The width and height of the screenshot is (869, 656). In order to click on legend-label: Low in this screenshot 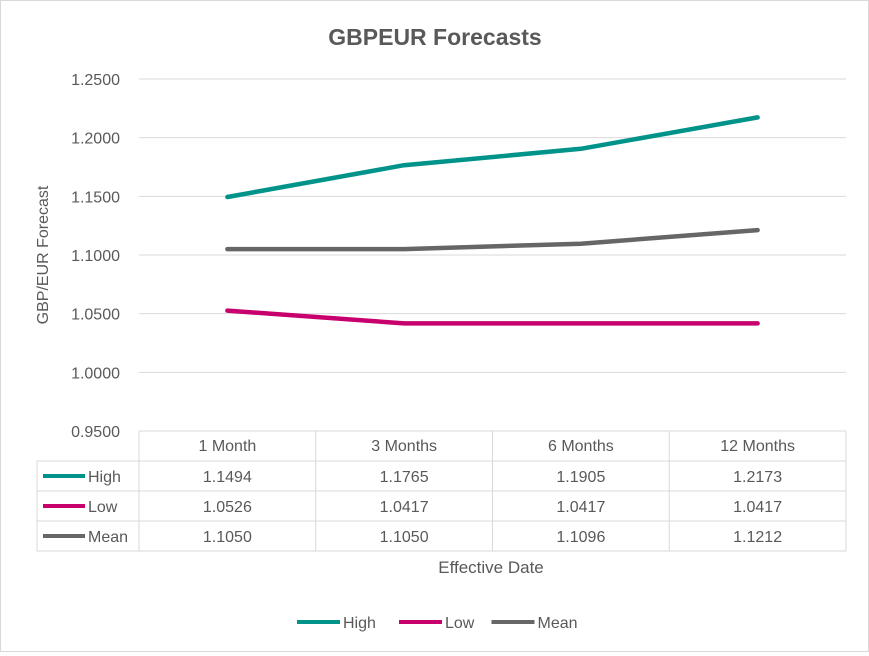, I will do `click(460, 623)`.